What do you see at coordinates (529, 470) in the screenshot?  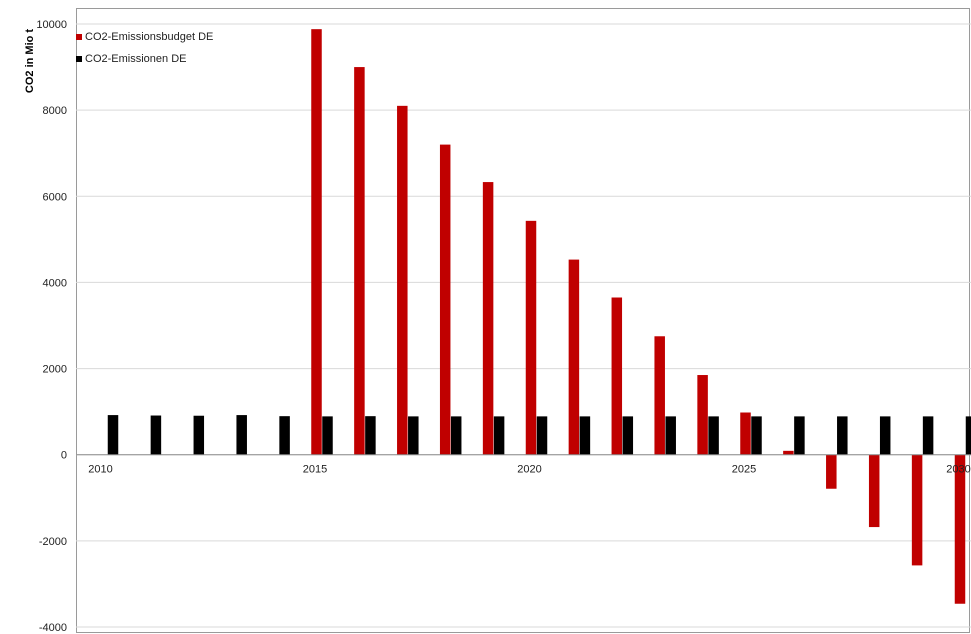 I see `x-tick-label: 2020` at bounding box center [529, 470].